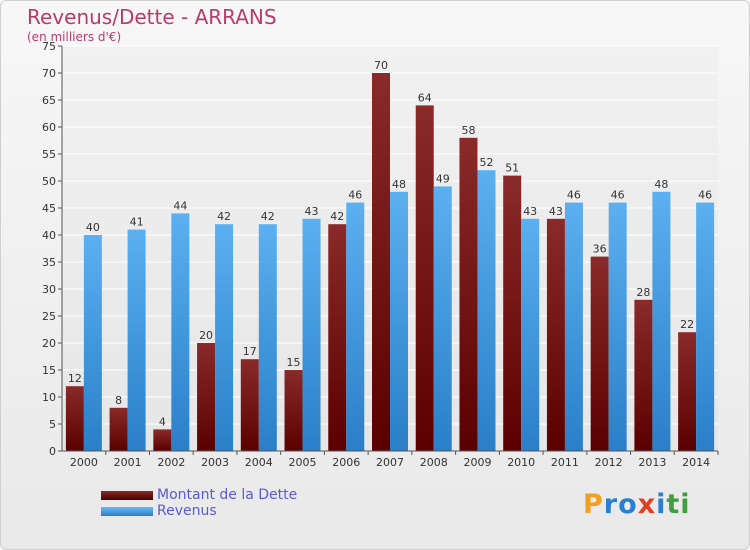 This screenshot has width=750, height=550. I want to click on y-tick-label: 30, so click(49, 289).